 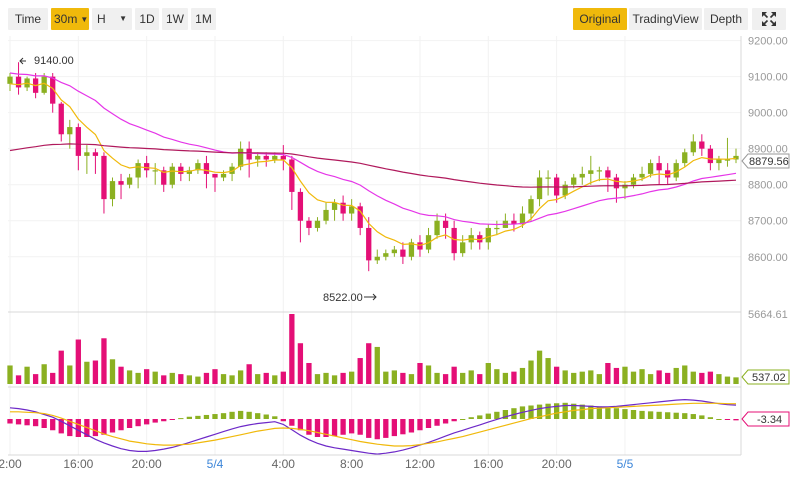 I want to click on interval-label: 30m, so click(x=66, y=19).